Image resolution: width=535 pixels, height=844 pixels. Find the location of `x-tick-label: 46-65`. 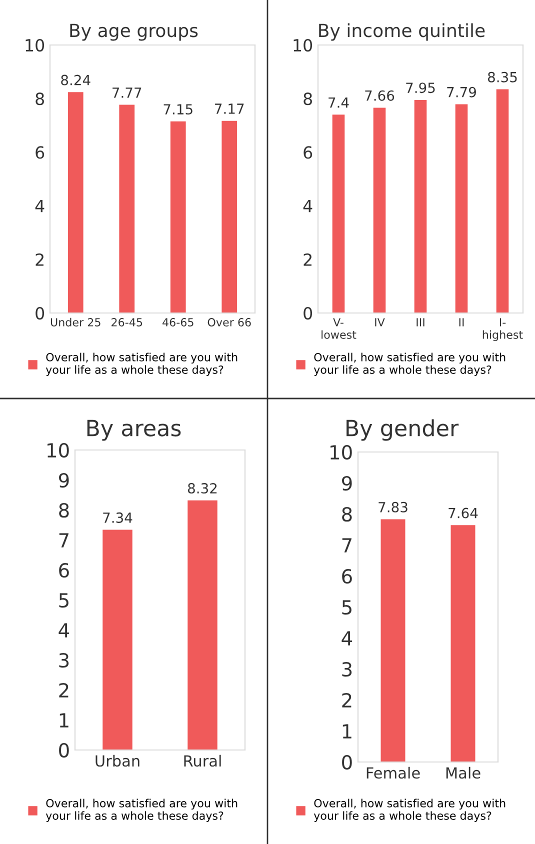

x-tick-label: 46-65 is located at coordinates (178, 322).